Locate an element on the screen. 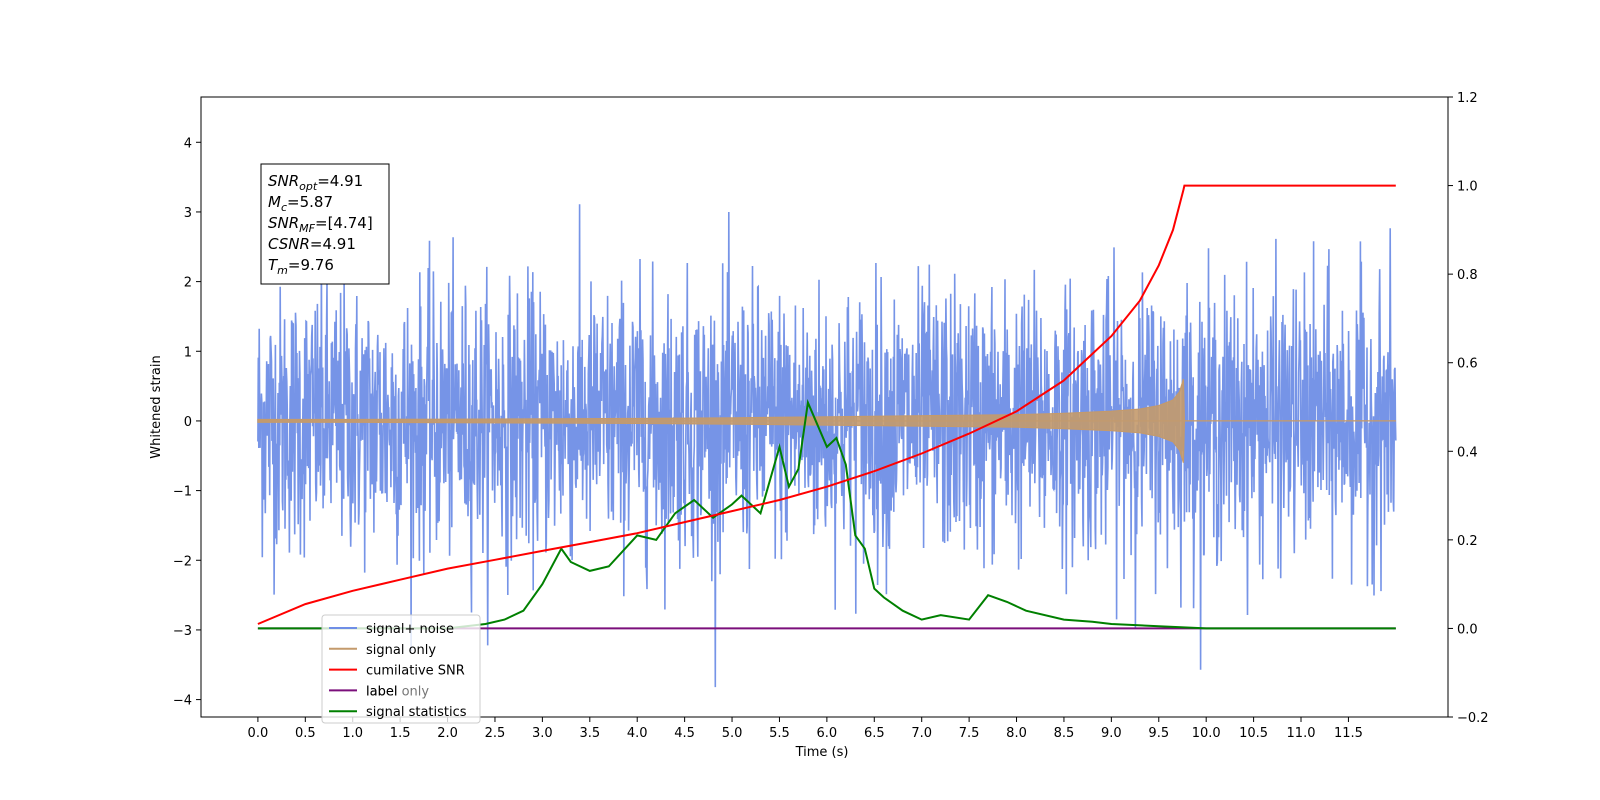 Image resolution: width=1600 pixels, height=800 pixels. y-tick-label: 3 is located at coordinates (188, 213).